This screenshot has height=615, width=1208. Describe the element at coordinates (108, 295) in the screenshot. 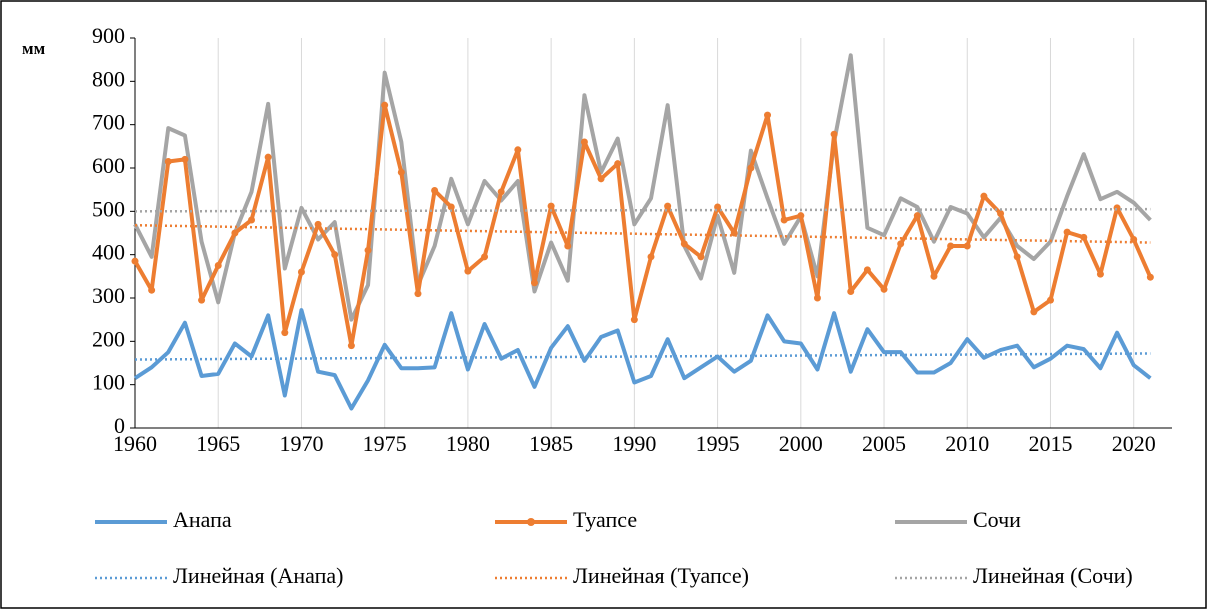

I see `y-tick-label: 300` at that location.